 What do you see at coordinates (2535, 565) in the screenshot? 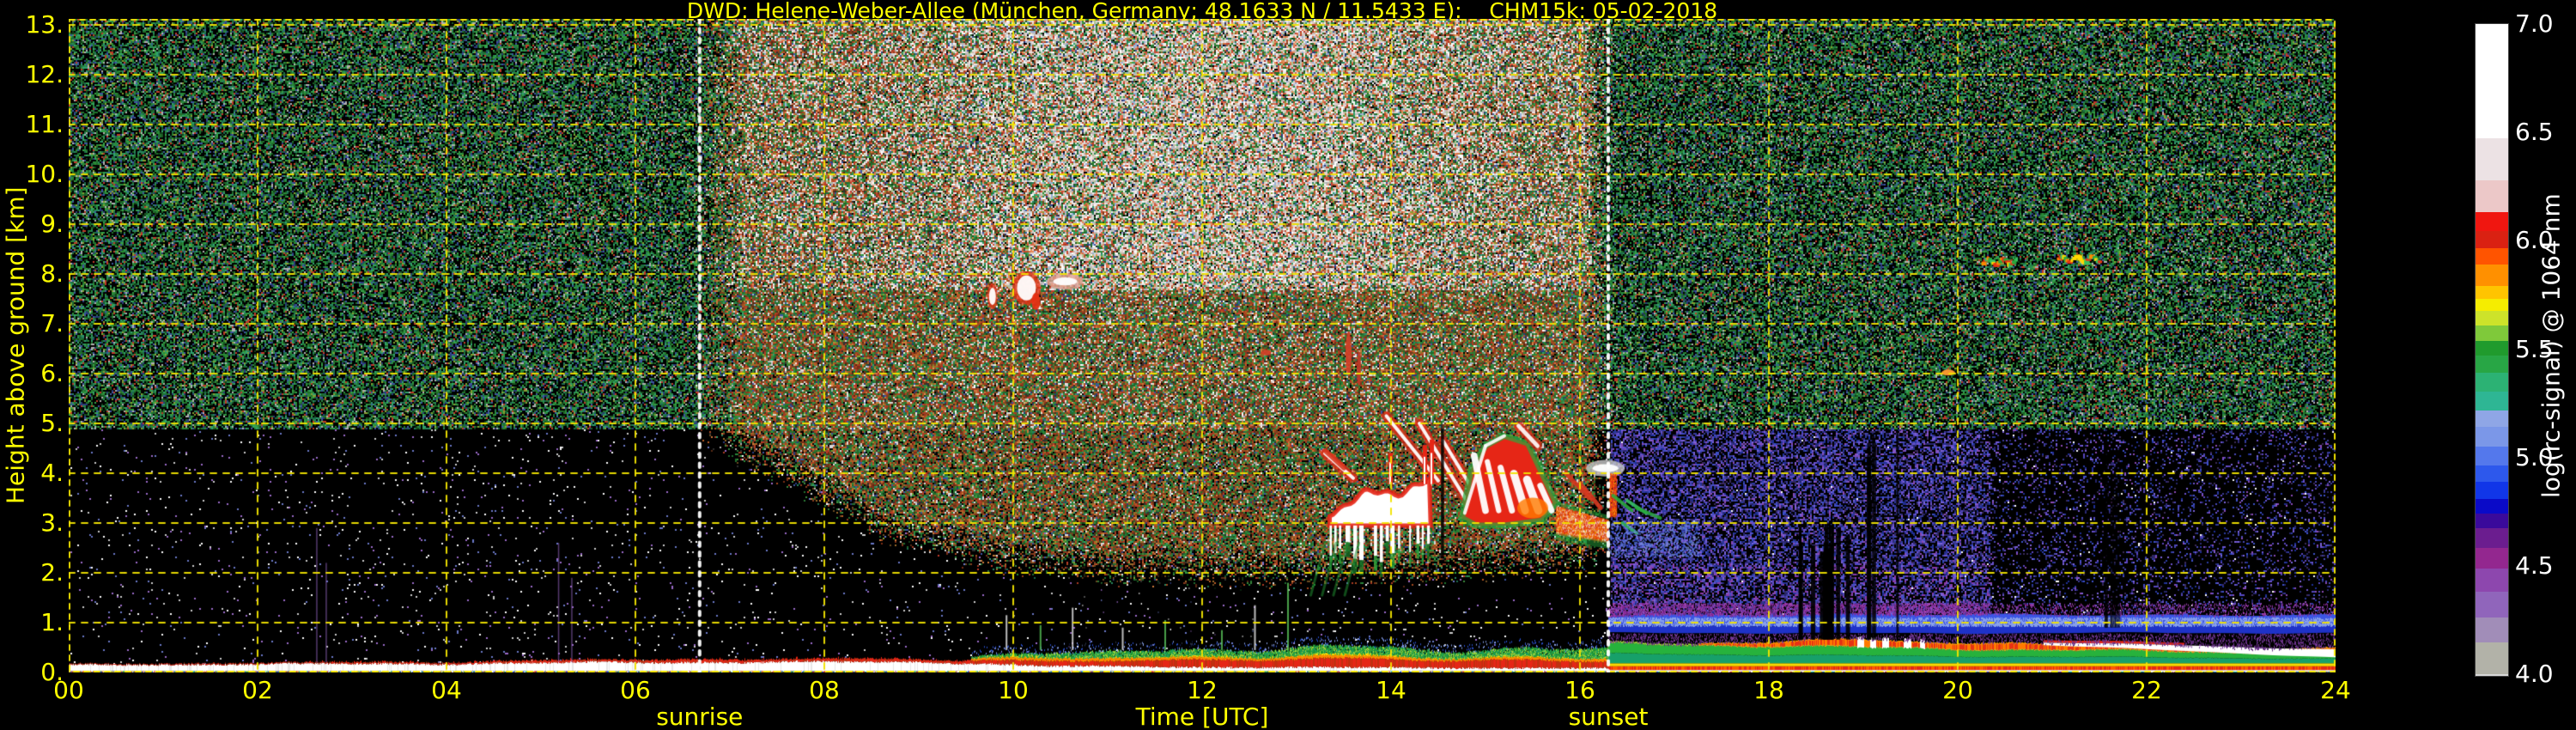
I see `colorbar-tick-label: 4.5` at bounding box center [2535, 565].